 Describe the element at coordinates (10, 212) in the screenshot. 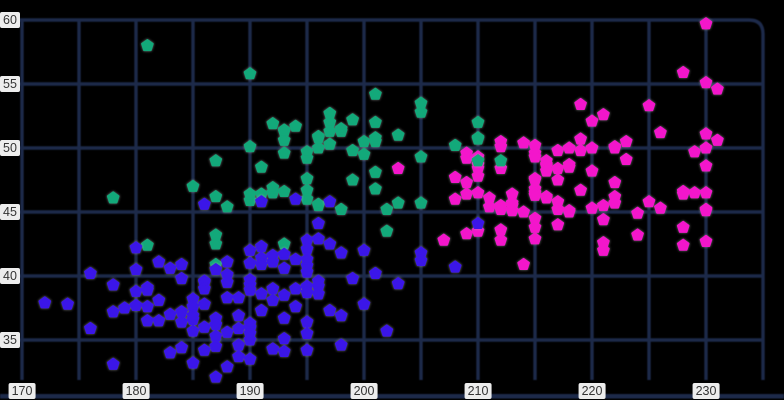

I see `y-tick-label: 45` at that location.